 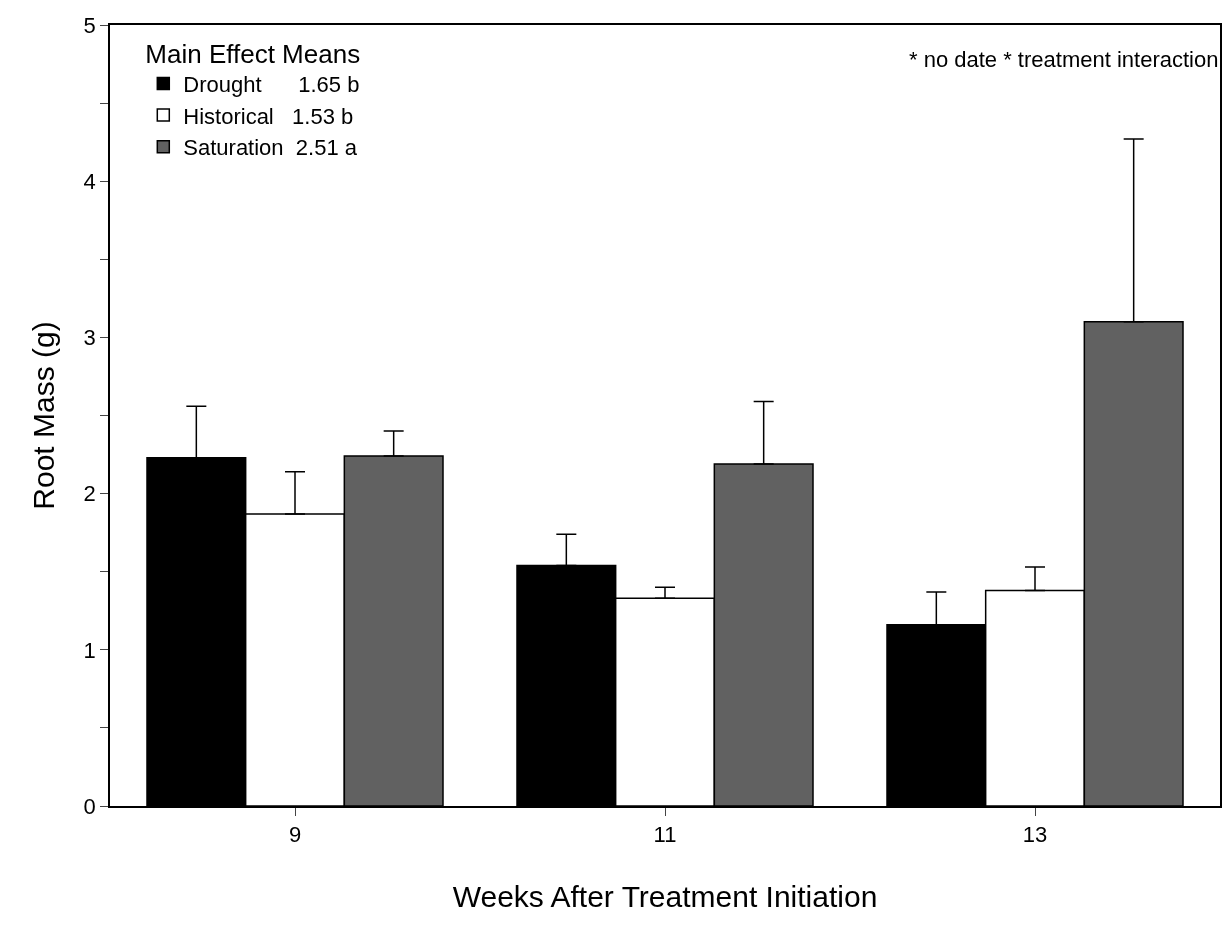 What do you see at coordinates (89, 806) in the screenshot?
I see `y-tick-label: 0` at bounding box center [89, 806].